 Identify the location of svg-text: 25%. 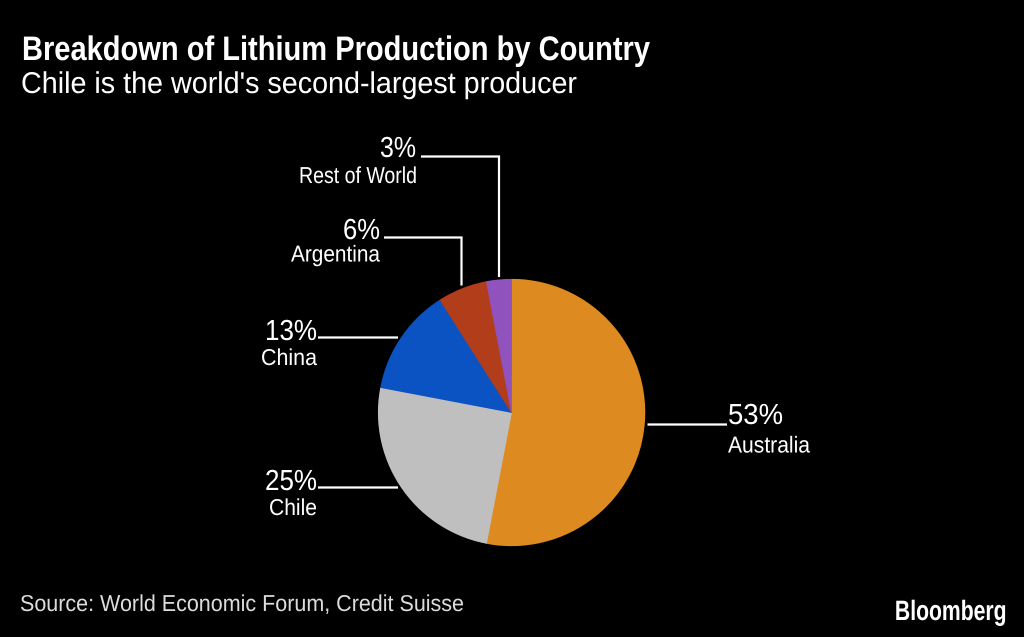
(291, 481).